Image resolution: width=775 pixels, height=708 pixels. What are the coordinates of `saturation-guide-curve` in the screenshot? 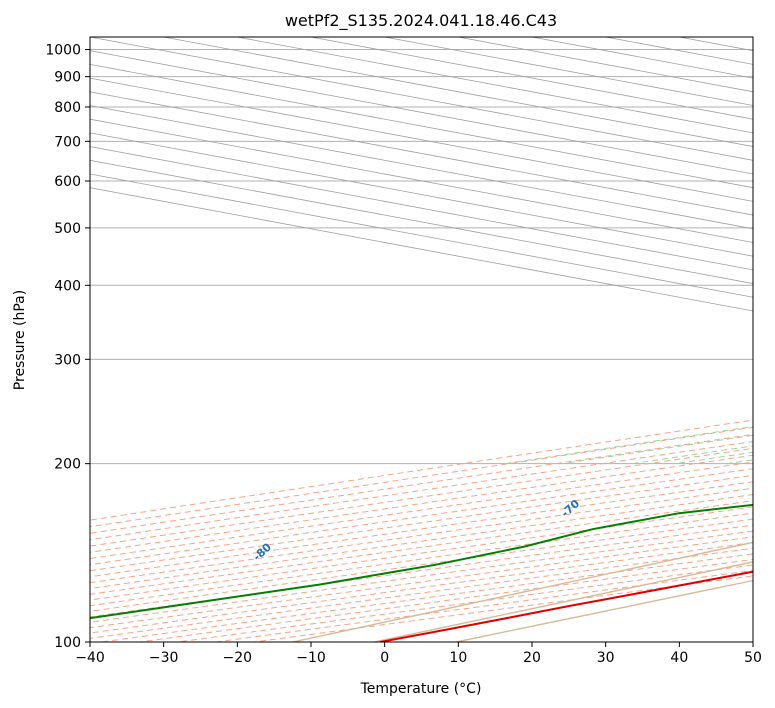 It's located at (522, 591).